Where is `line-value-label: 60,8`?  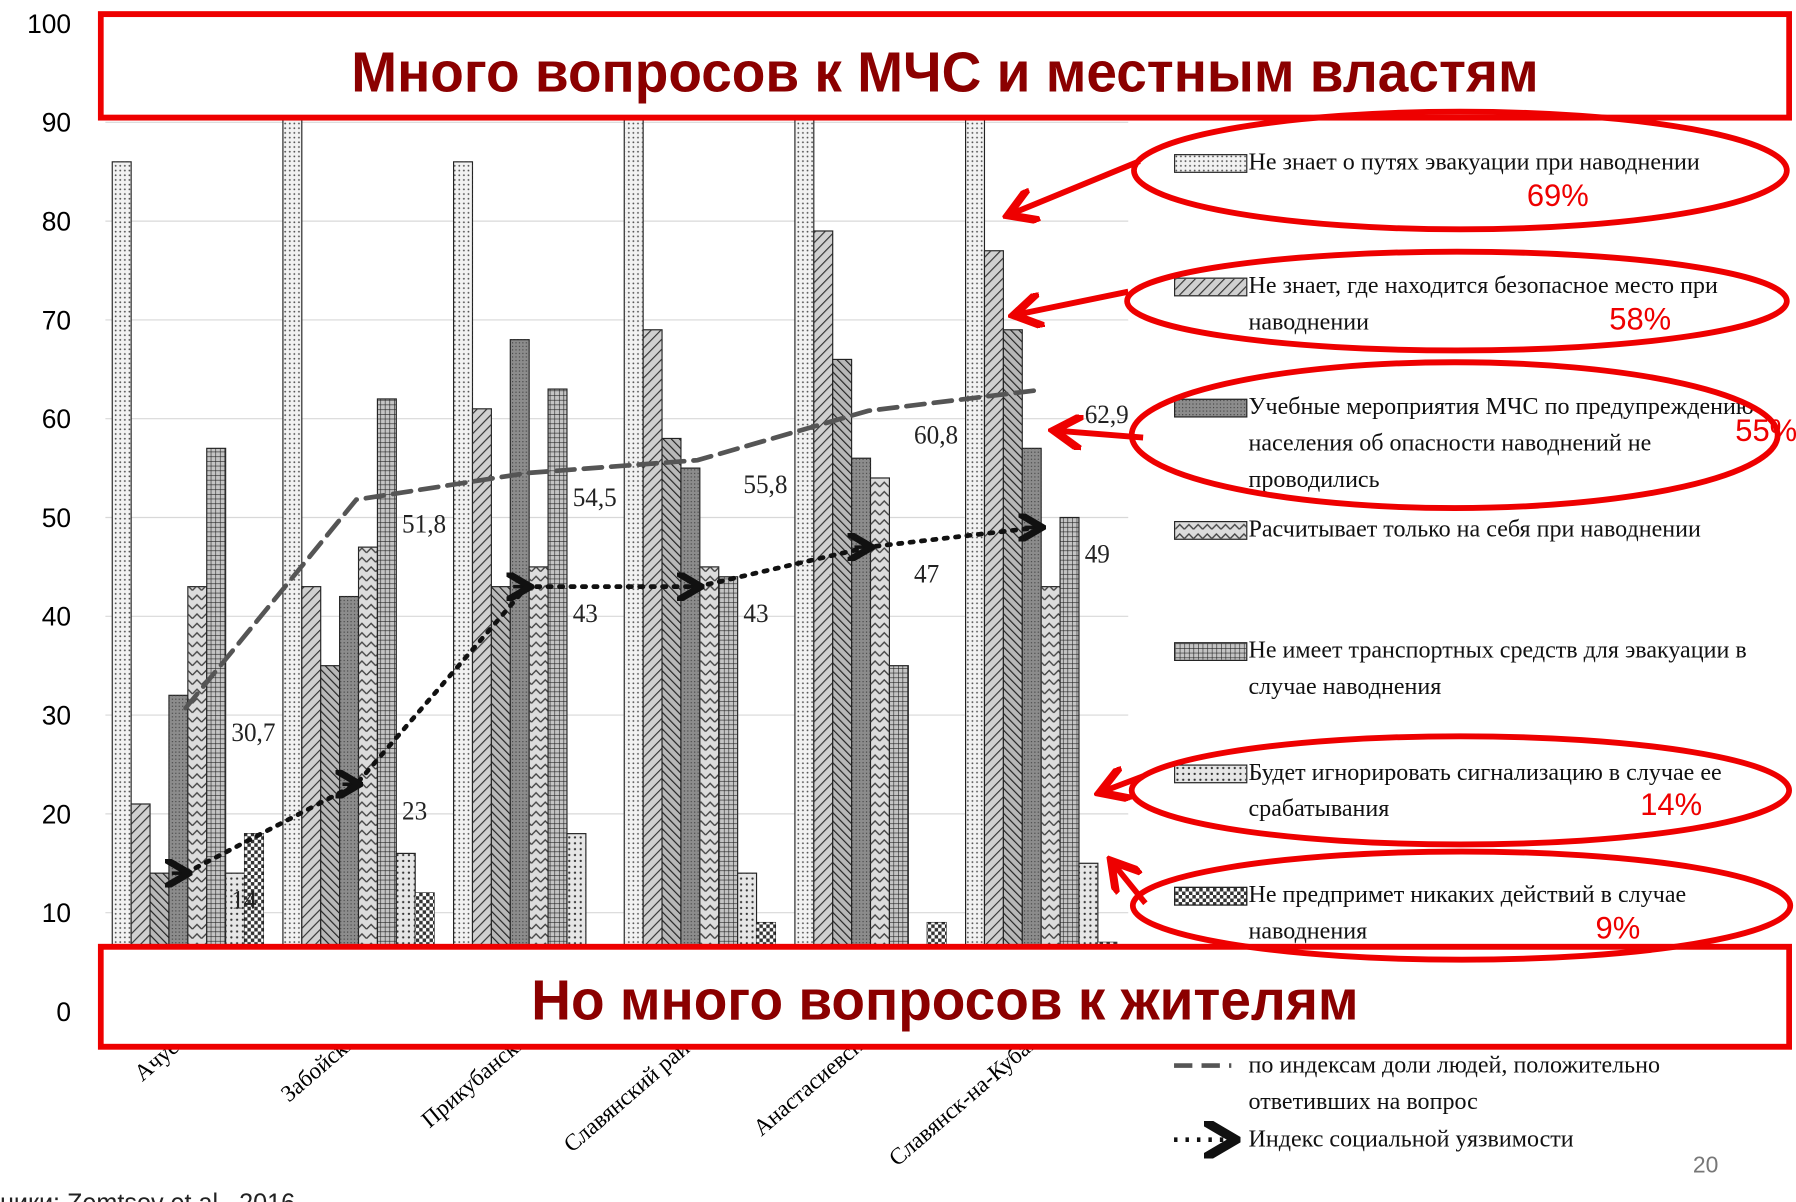 line-value-label: 60,8 is located at coordinates (936, 434).